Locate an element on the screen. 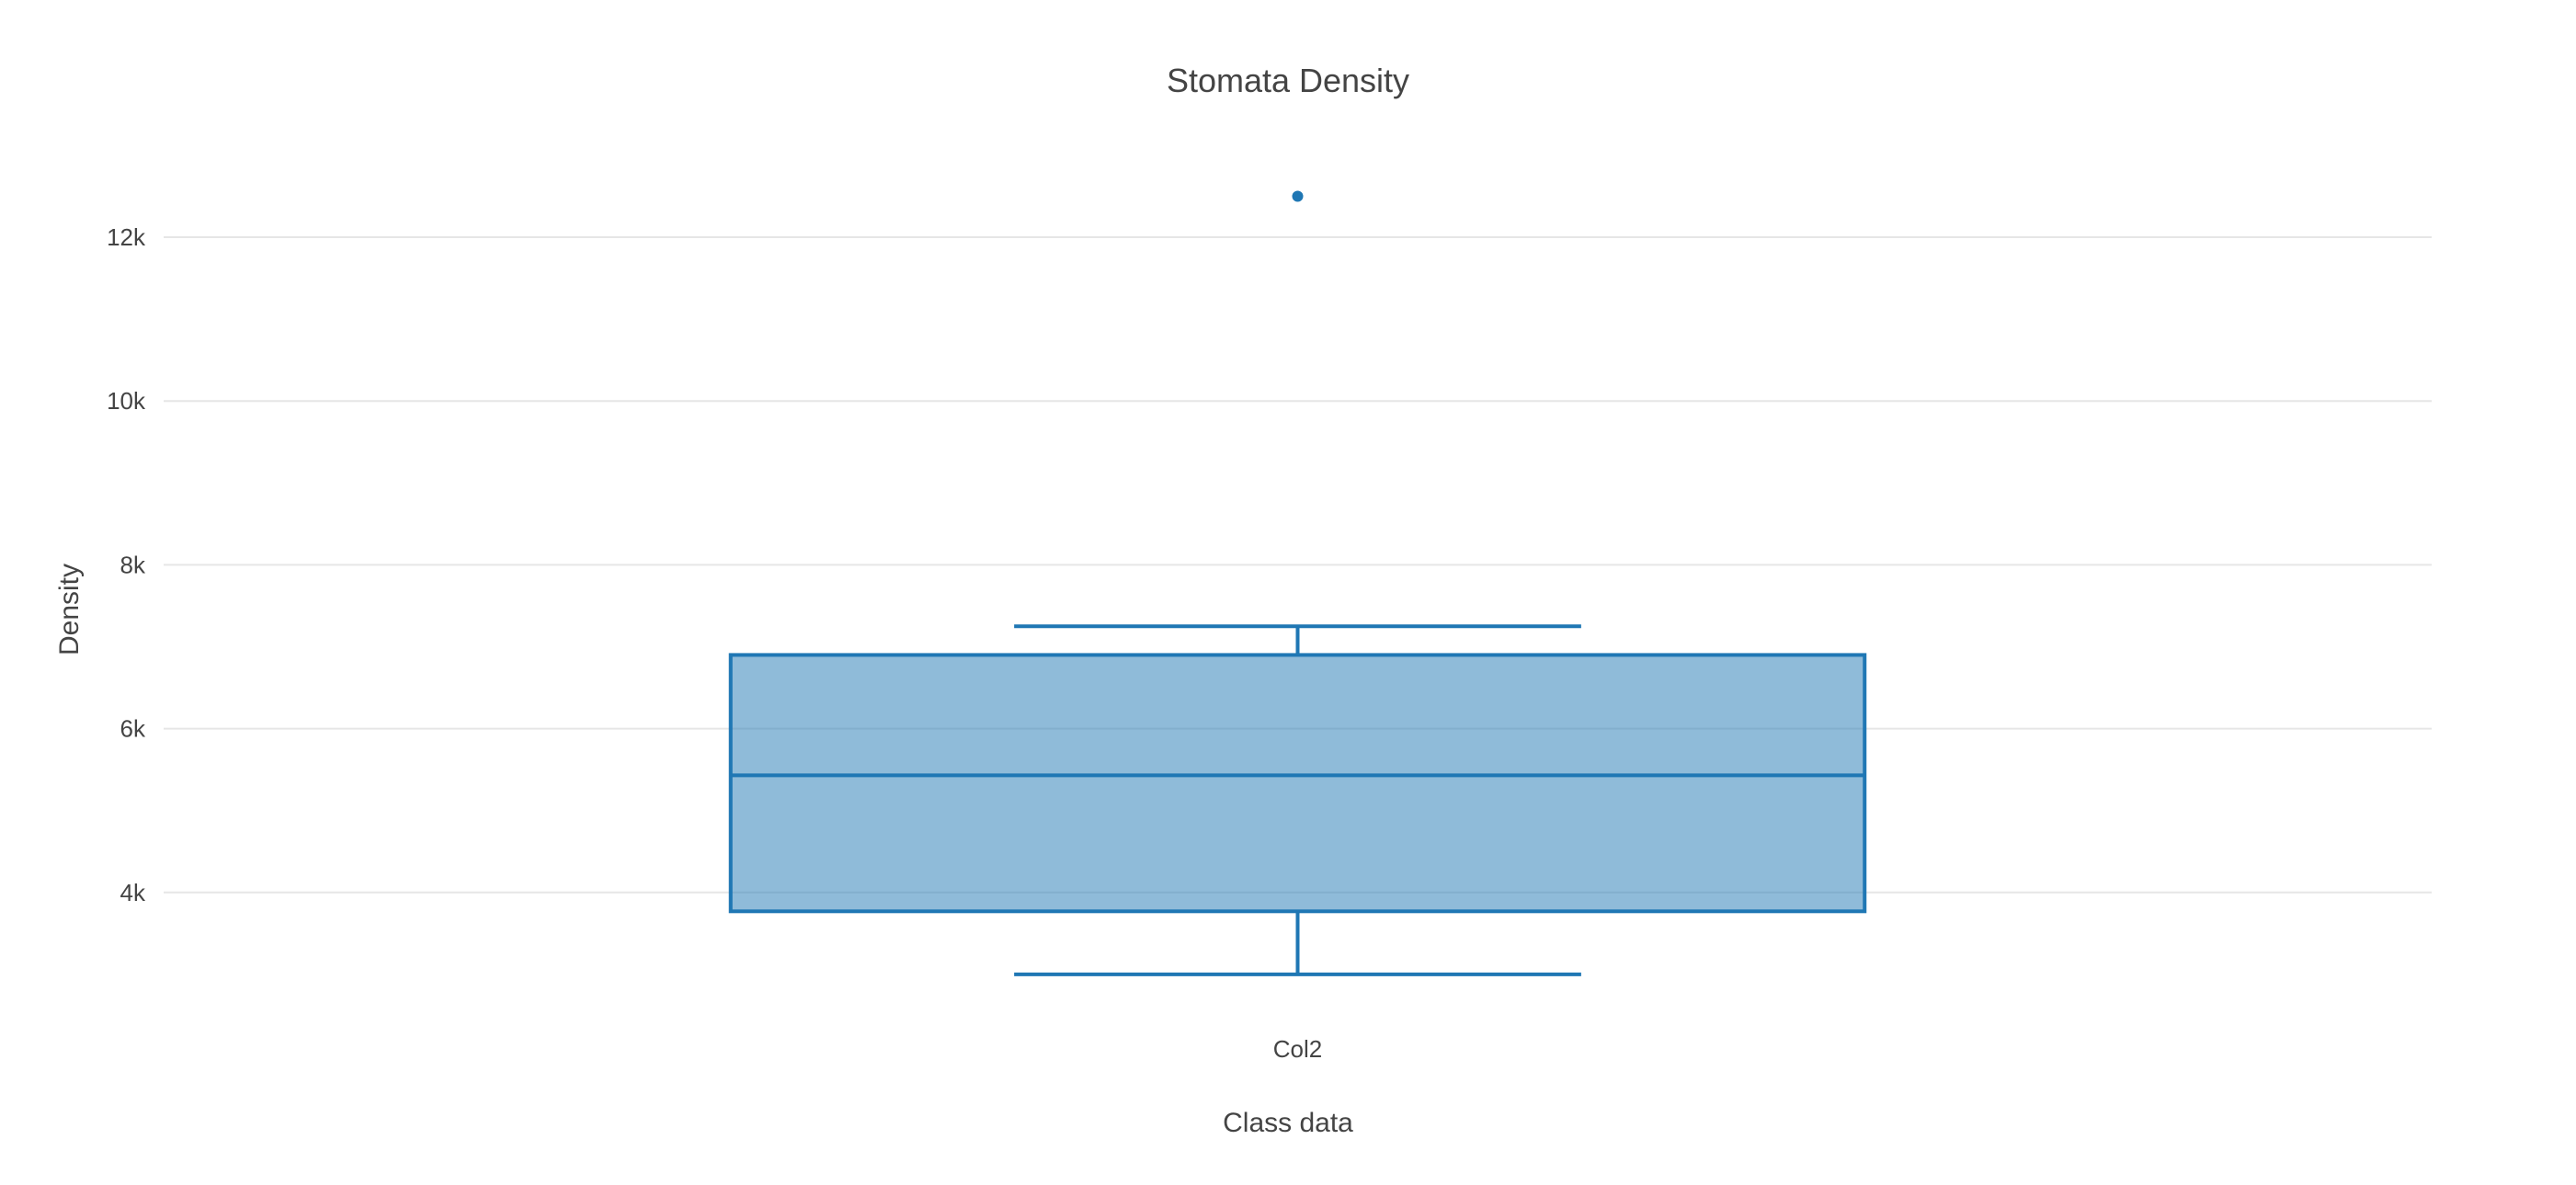 Image resolution: width=2576 pixels, height=1185 pixels. y-tick-label: 10k is located at coordinates (126, 401).